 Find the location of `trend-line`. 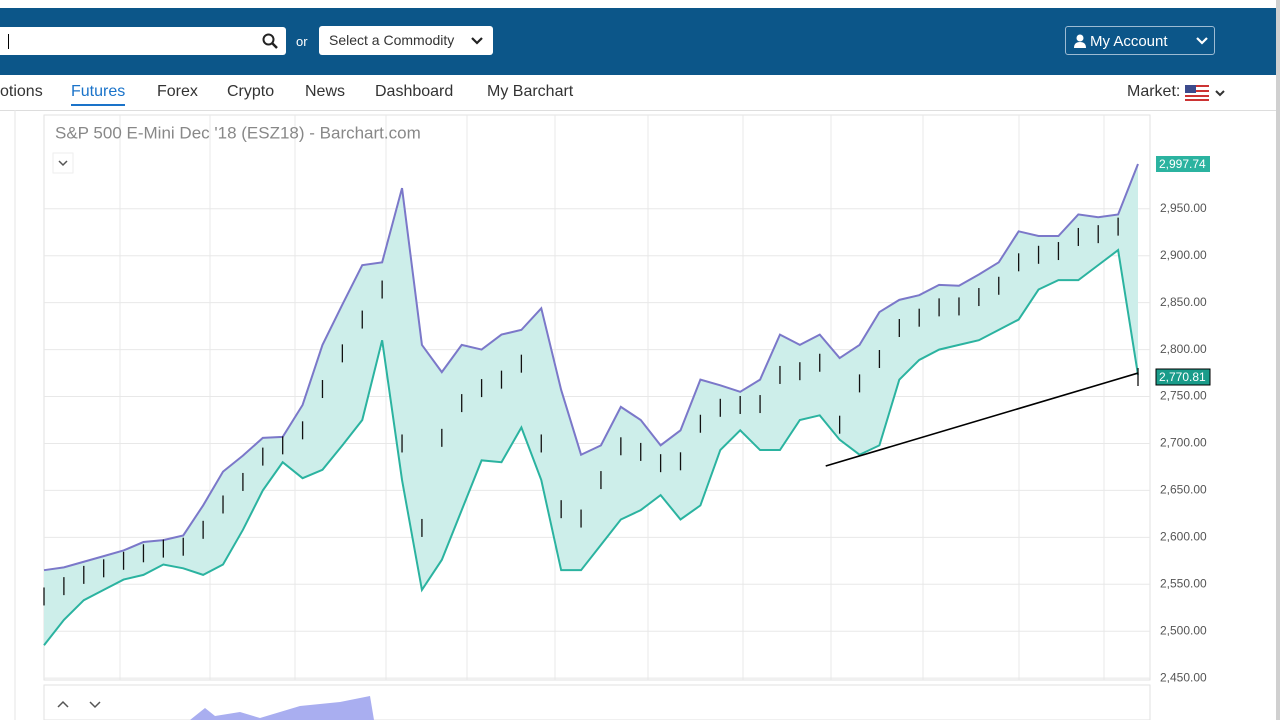

trend-line is located at coordinates (982, 419).